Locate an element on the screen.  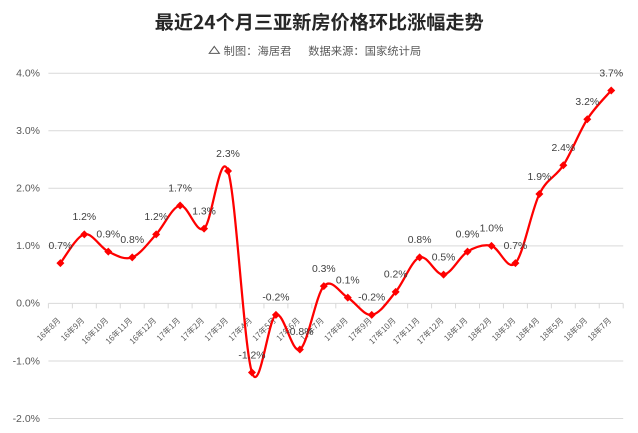
svg-text: -0.8% is located at coordinates (299, 332).